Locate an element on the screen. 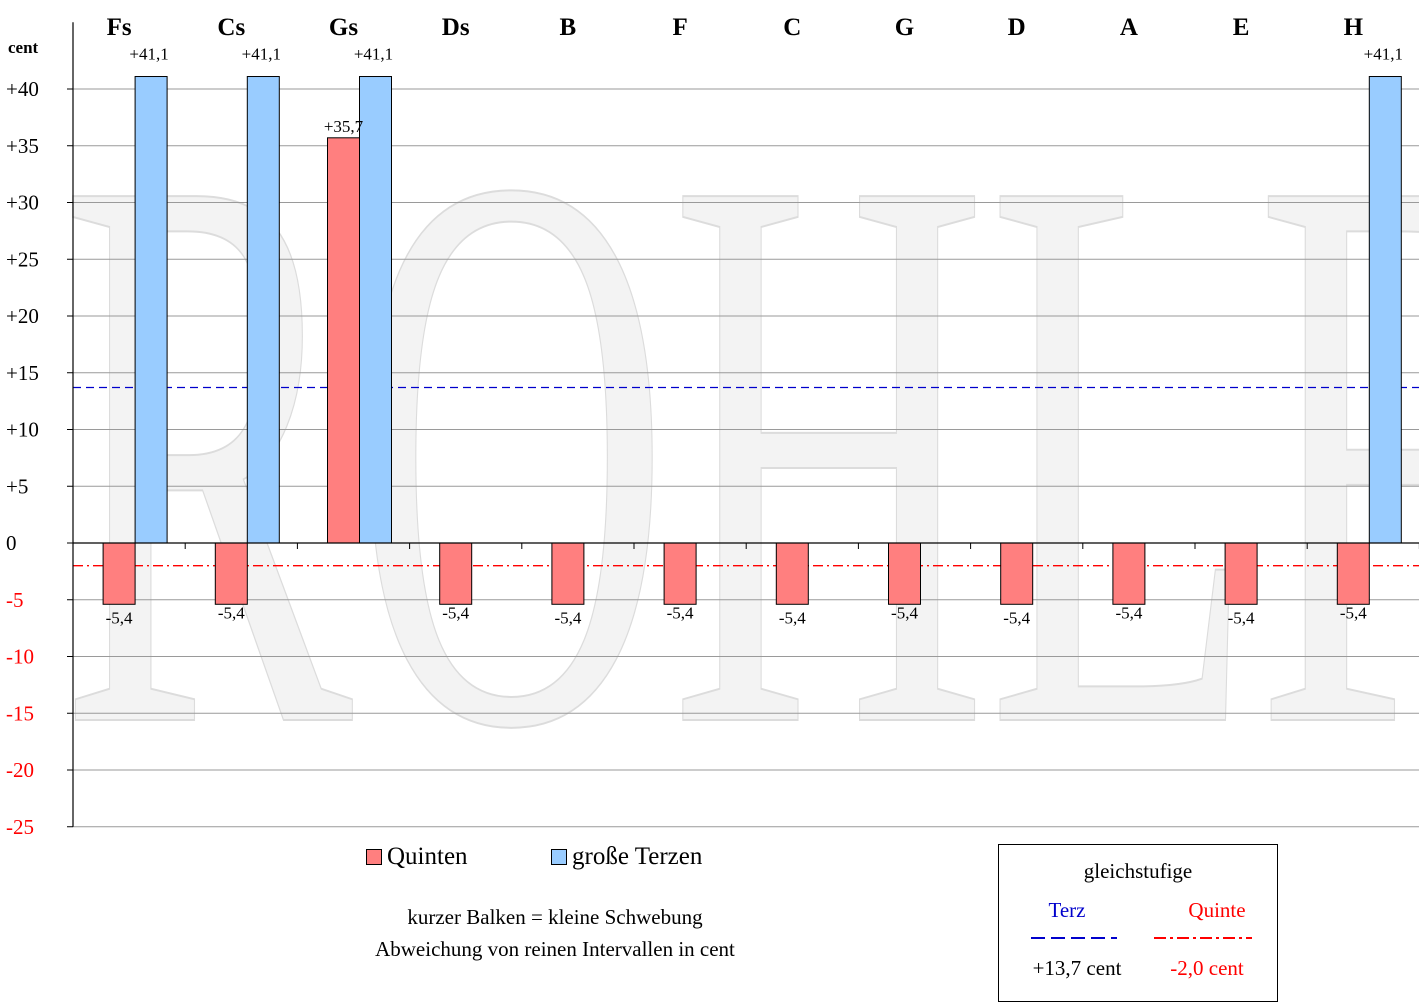 This screenshot has width=1419, height=1004. data-label-quinten-h: -5,4 is located at coordinates (1353, 612).